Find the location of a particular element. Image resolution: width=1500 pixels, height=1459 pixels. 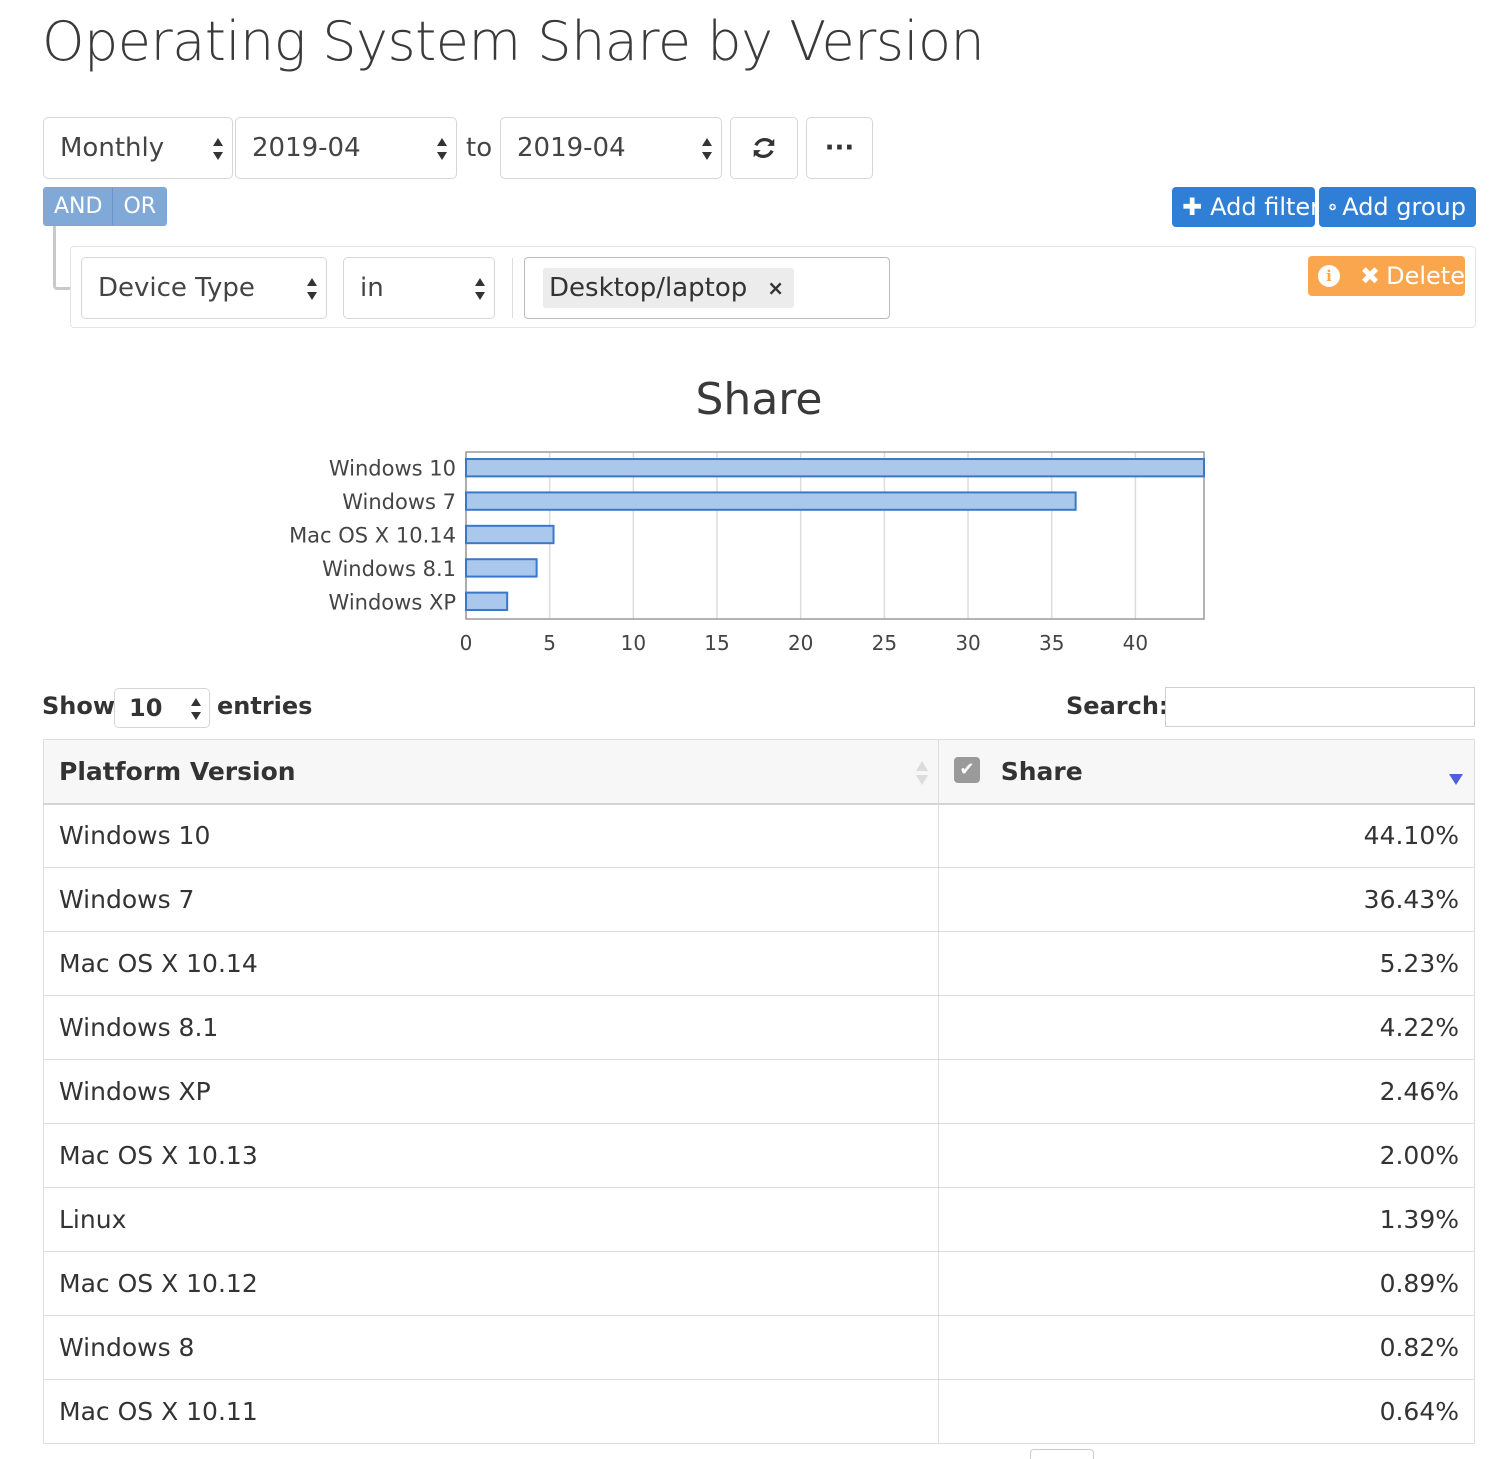

add-filter-label: Add filter is located at coordinates (1265, 207).